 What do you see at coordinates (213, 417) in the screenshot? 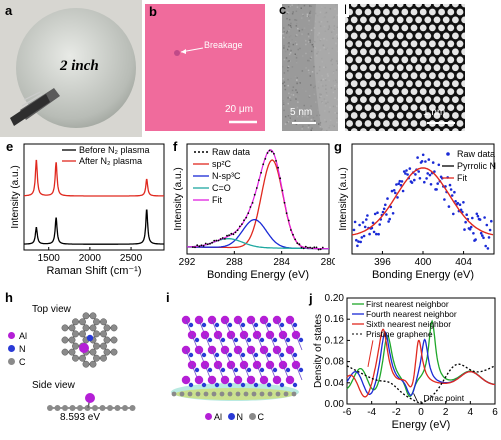
I see `legend-i-al: Al` at bounding box center [213, 417].